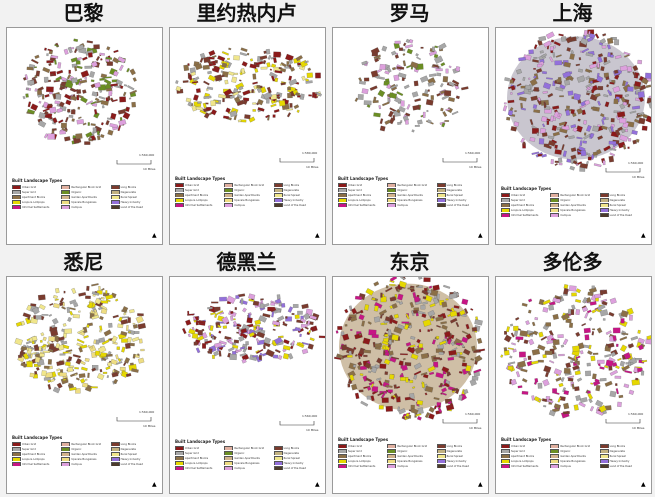  I want to click on legend-item: Apartment Blocks, so click(35, 197).